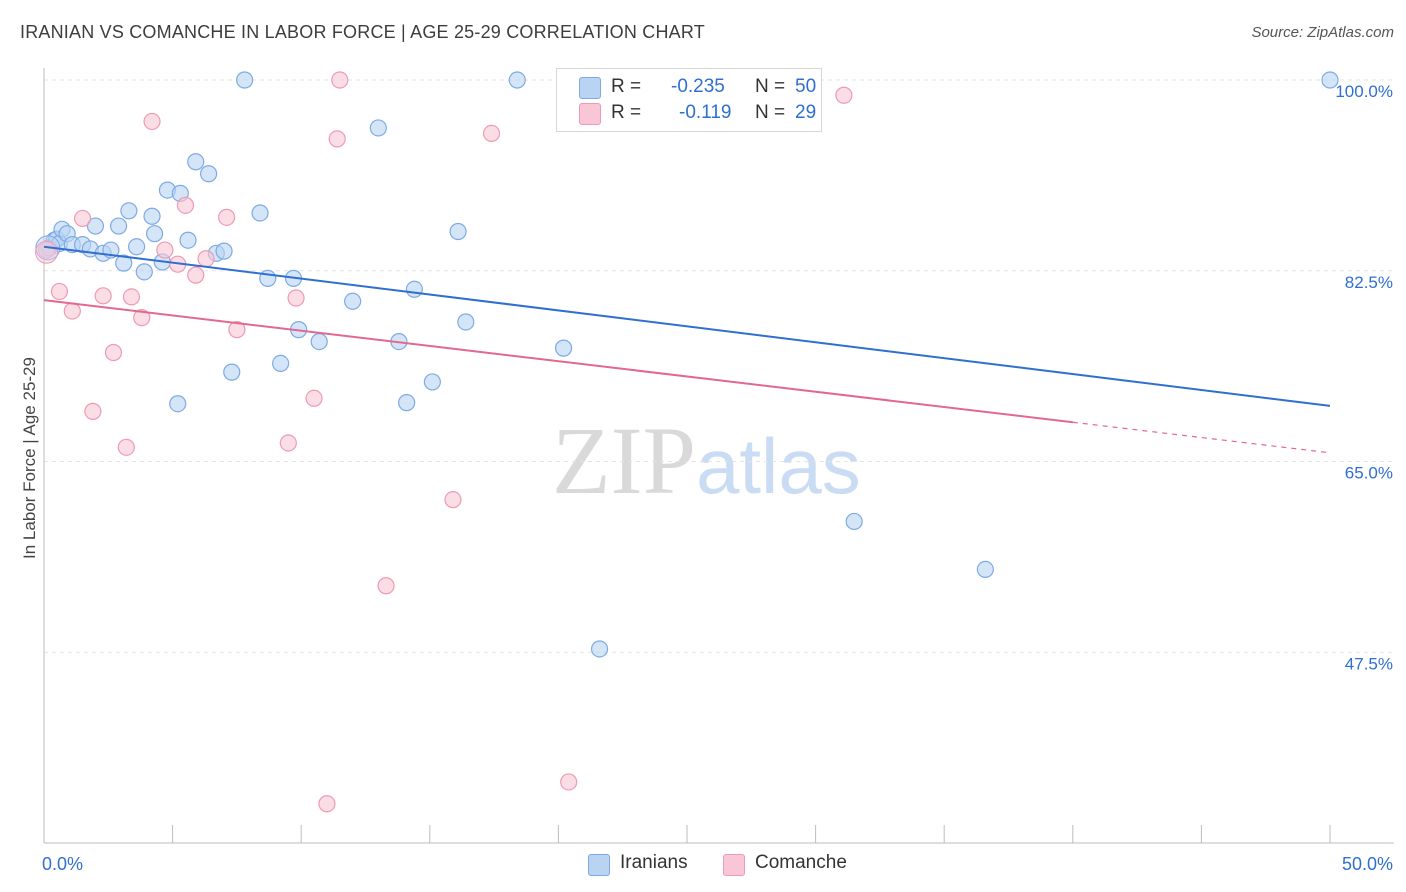 The image size is (1406, 892). What do you see at coordinates (1369, 663) in the screenshot?
I see `y-tick-label: 47.5%` at bounding box center [1369, 663].